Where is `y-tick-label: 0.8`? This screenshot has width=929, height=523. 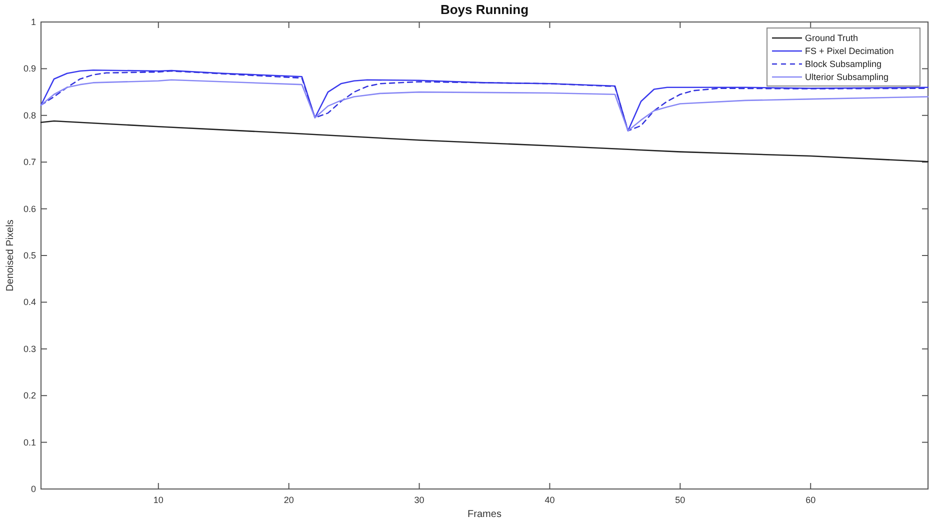 y-tick-label: 0.8 is located at coordinates (29, 115).